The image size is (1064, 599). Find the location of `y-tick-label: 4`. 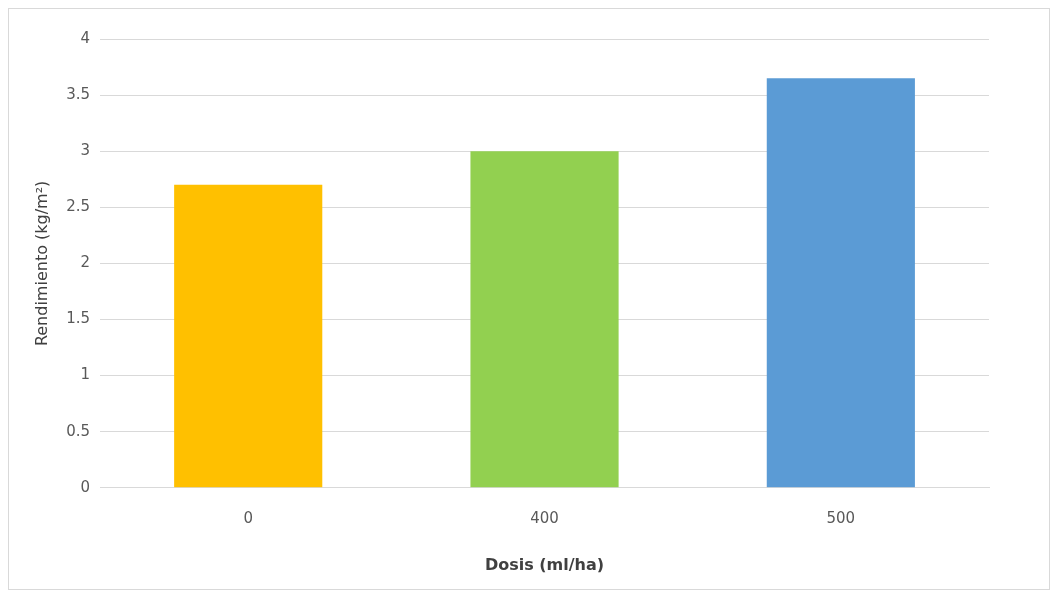

y-tick-label: 4 is located at coordinates (85, 37).